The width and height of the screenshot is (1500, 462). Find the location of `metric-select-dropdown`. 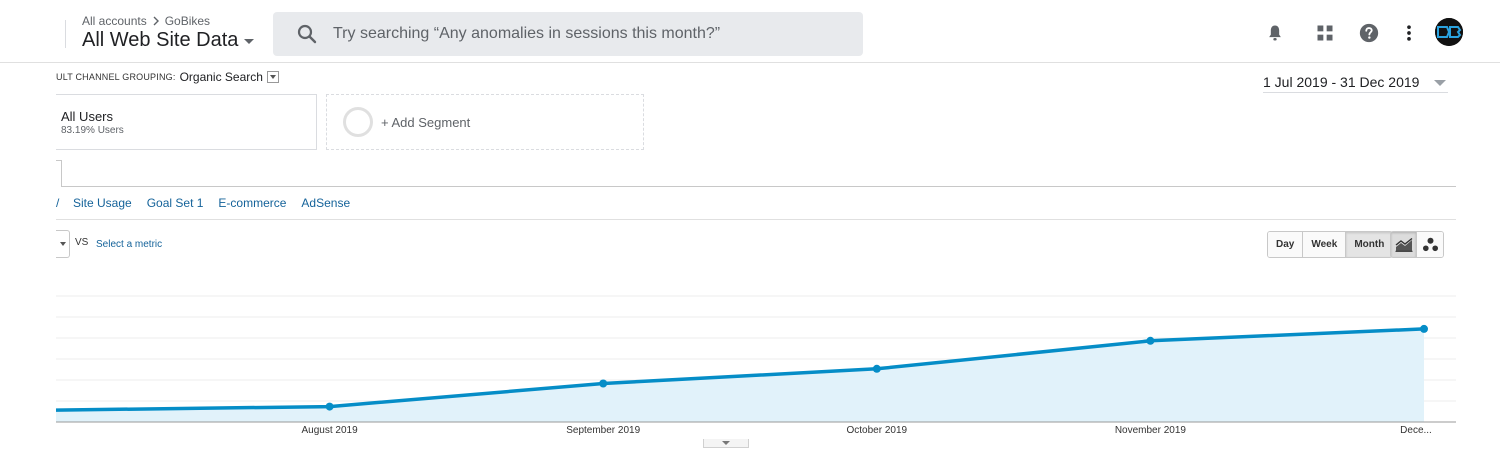

metric-select-dropdown is located at coordinates (63, 244).